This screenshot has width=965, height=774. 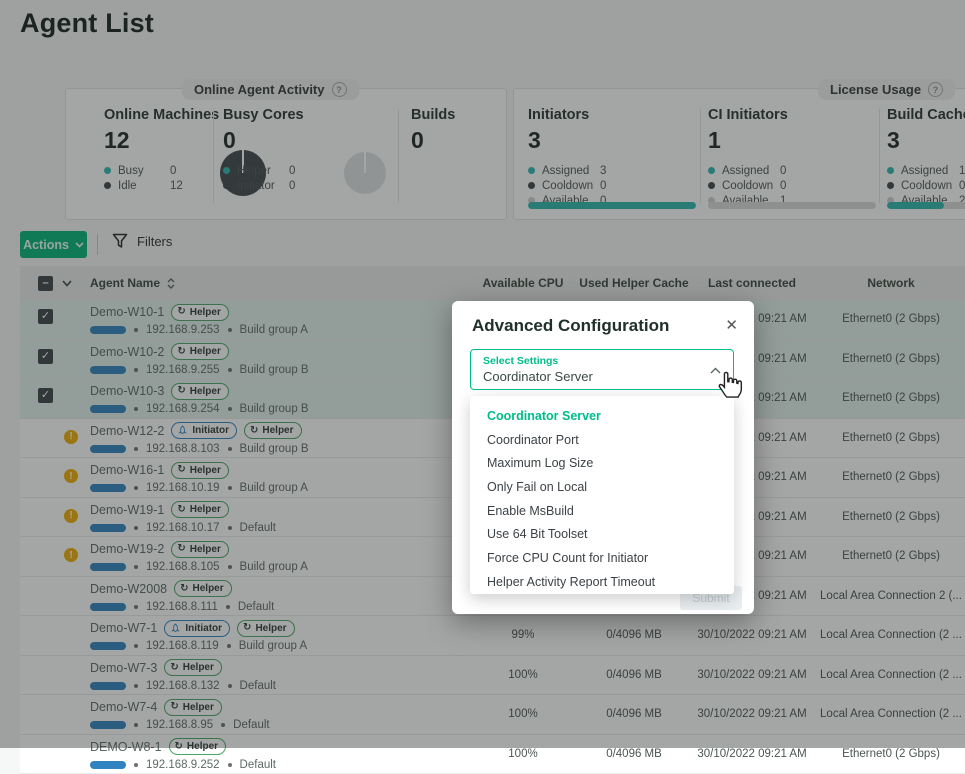 I want to click on settings-option: Helper Activity Report Timeout, so click(x=602, y=582).